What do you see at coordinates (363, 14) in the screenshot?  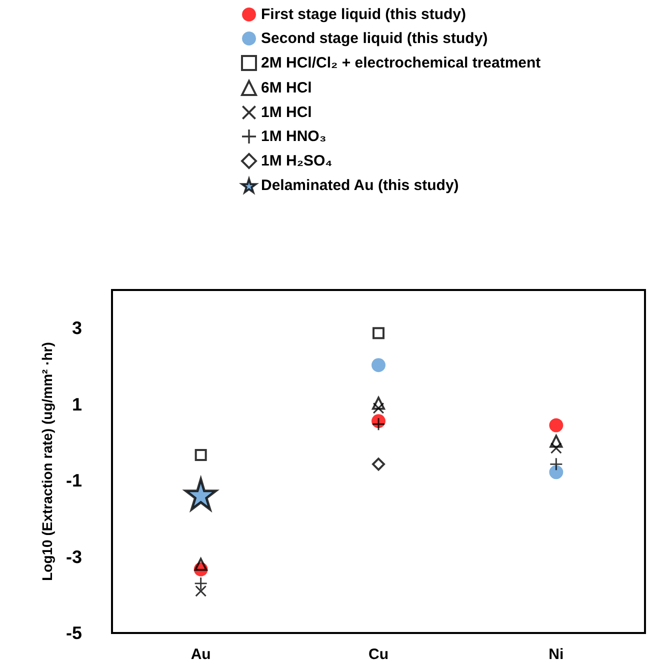 I see `legend-label: First stage liquid (this study)` at bounding box center [363, 14].